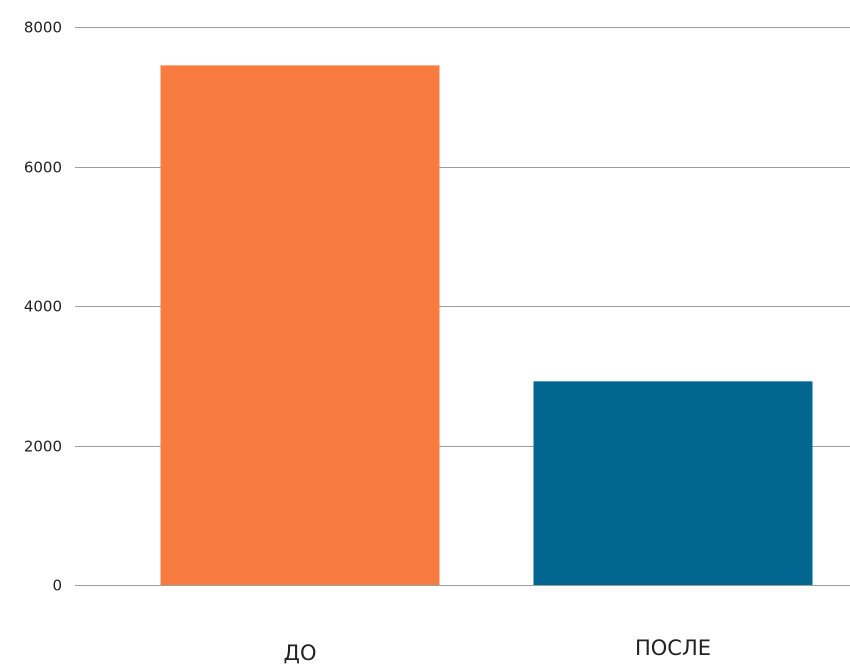 Image resolution: width=850 pixels, height=664 pixels. I want to click on y-tick-label: 4000, so click(43, 307).